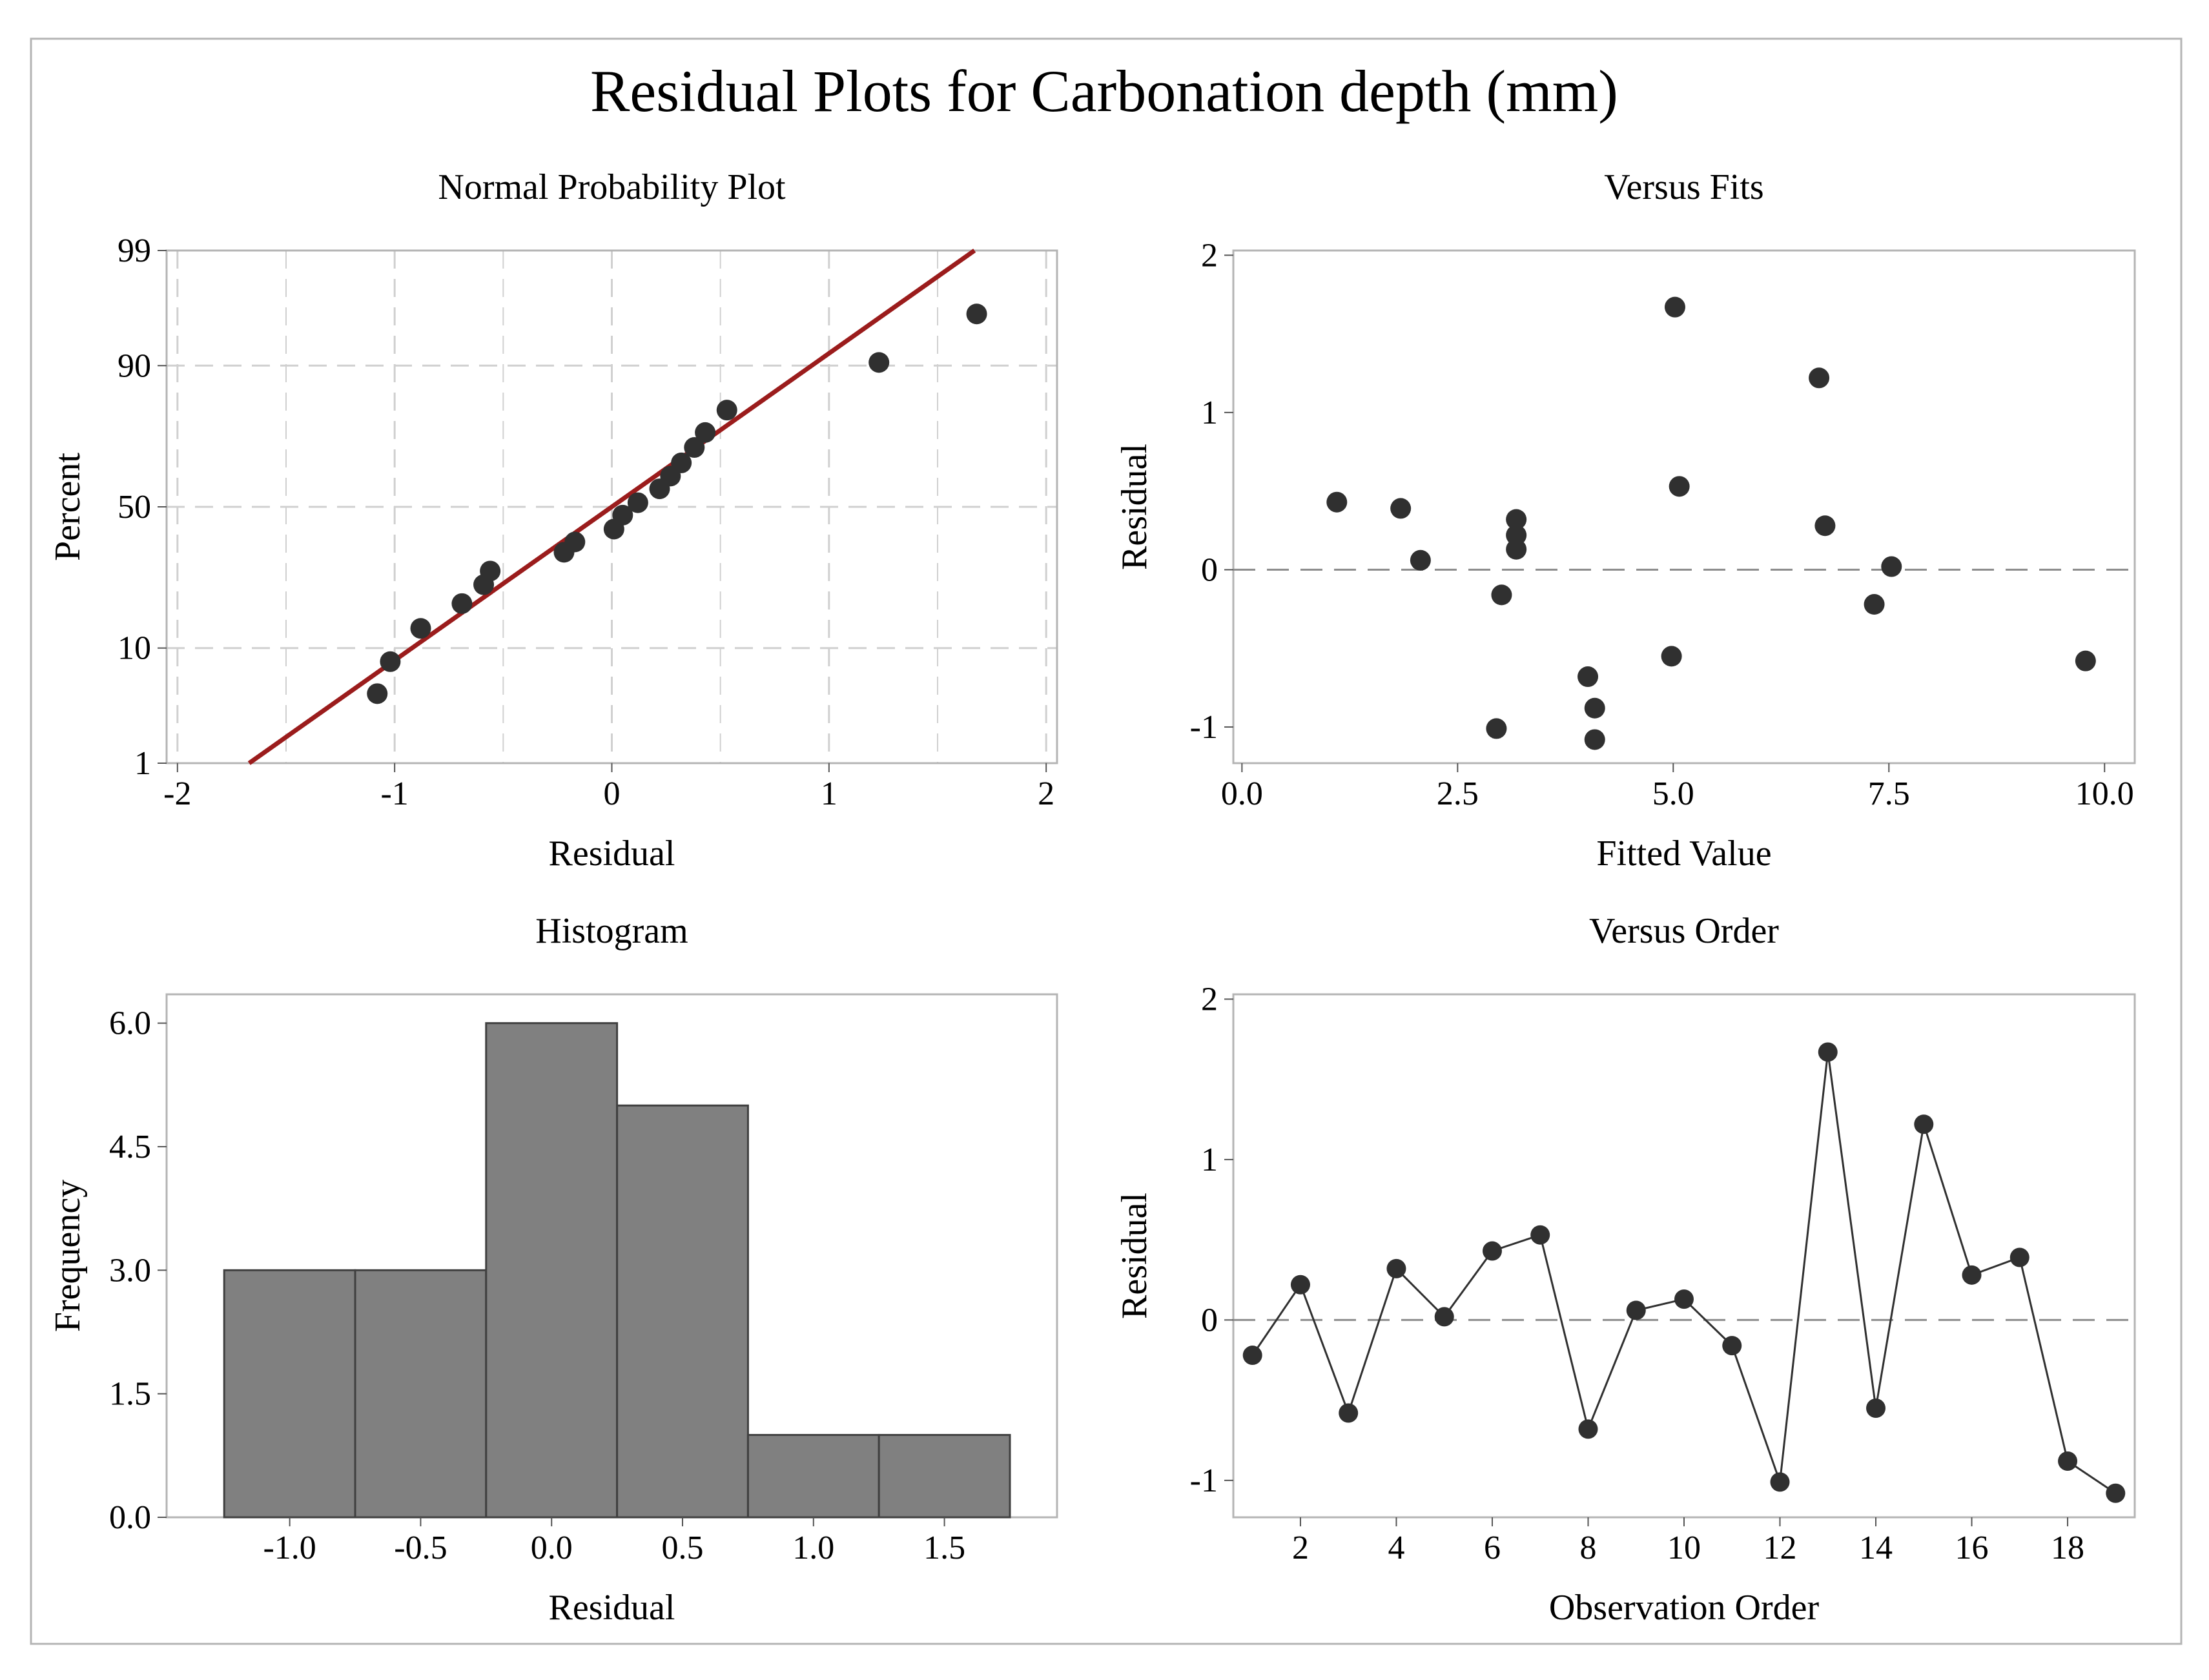  I want to click on normal-probability-y-tick-label: 90, so click(134, 365).